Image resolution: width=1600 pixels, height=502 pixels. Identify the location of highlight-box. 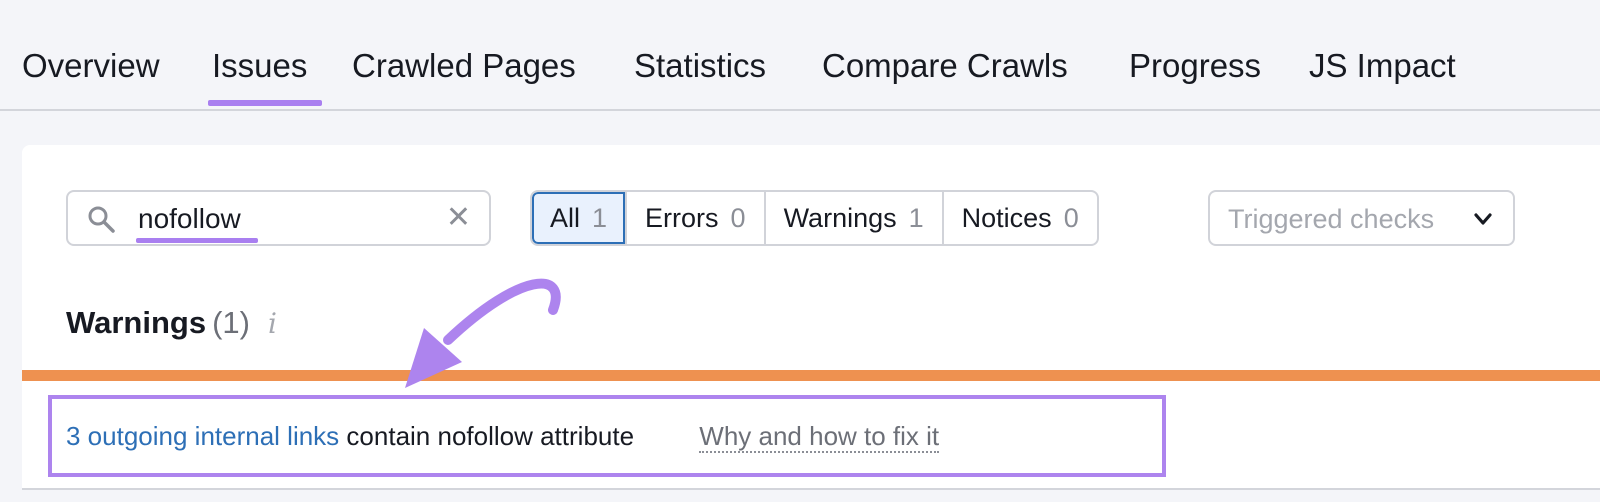
(607, 436).